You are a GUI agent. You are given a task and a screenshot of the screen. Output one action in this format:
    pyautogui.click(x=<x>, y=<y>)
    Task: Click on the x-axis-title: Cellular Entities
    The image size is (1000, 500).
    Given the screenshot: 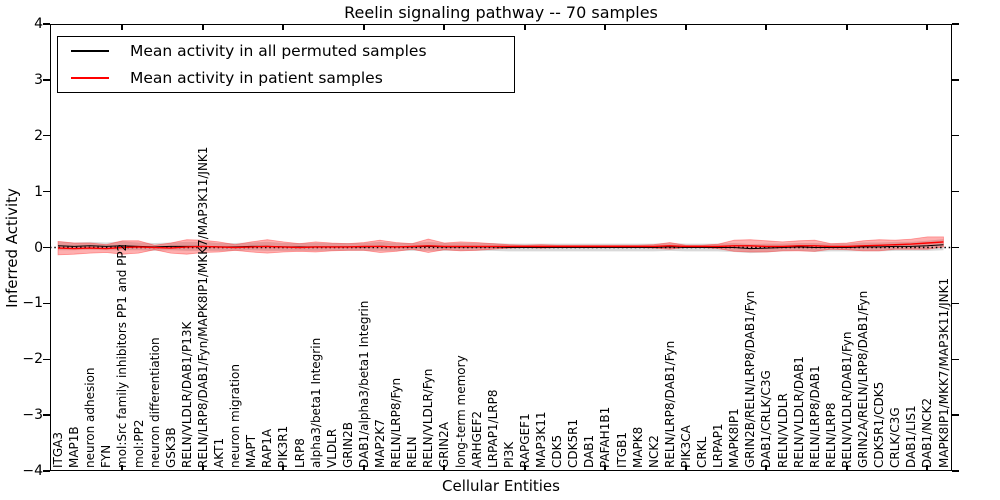 What is the action you would take?
    pyautogui.click(x=501, y=486)
    